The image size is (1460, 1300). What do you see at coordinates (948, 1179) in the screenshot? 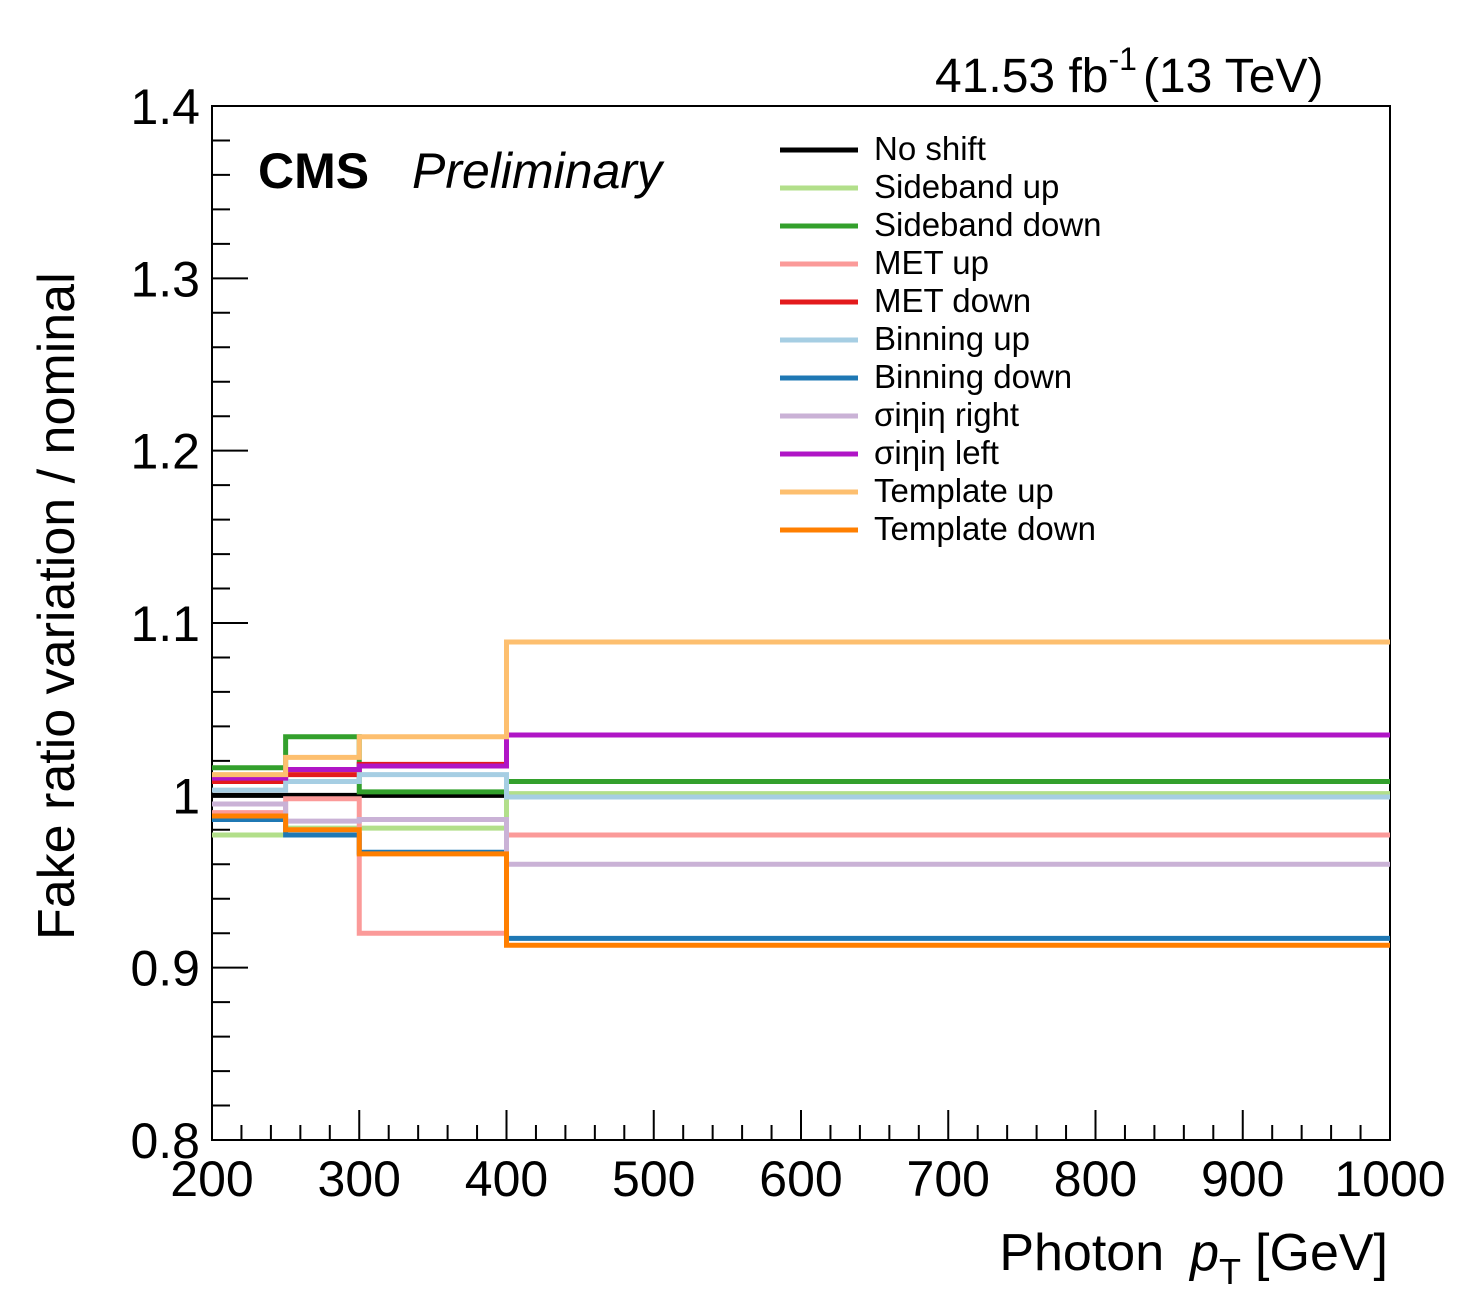
I see `x-tick-label: 700` at bounding box center [948, 1179].